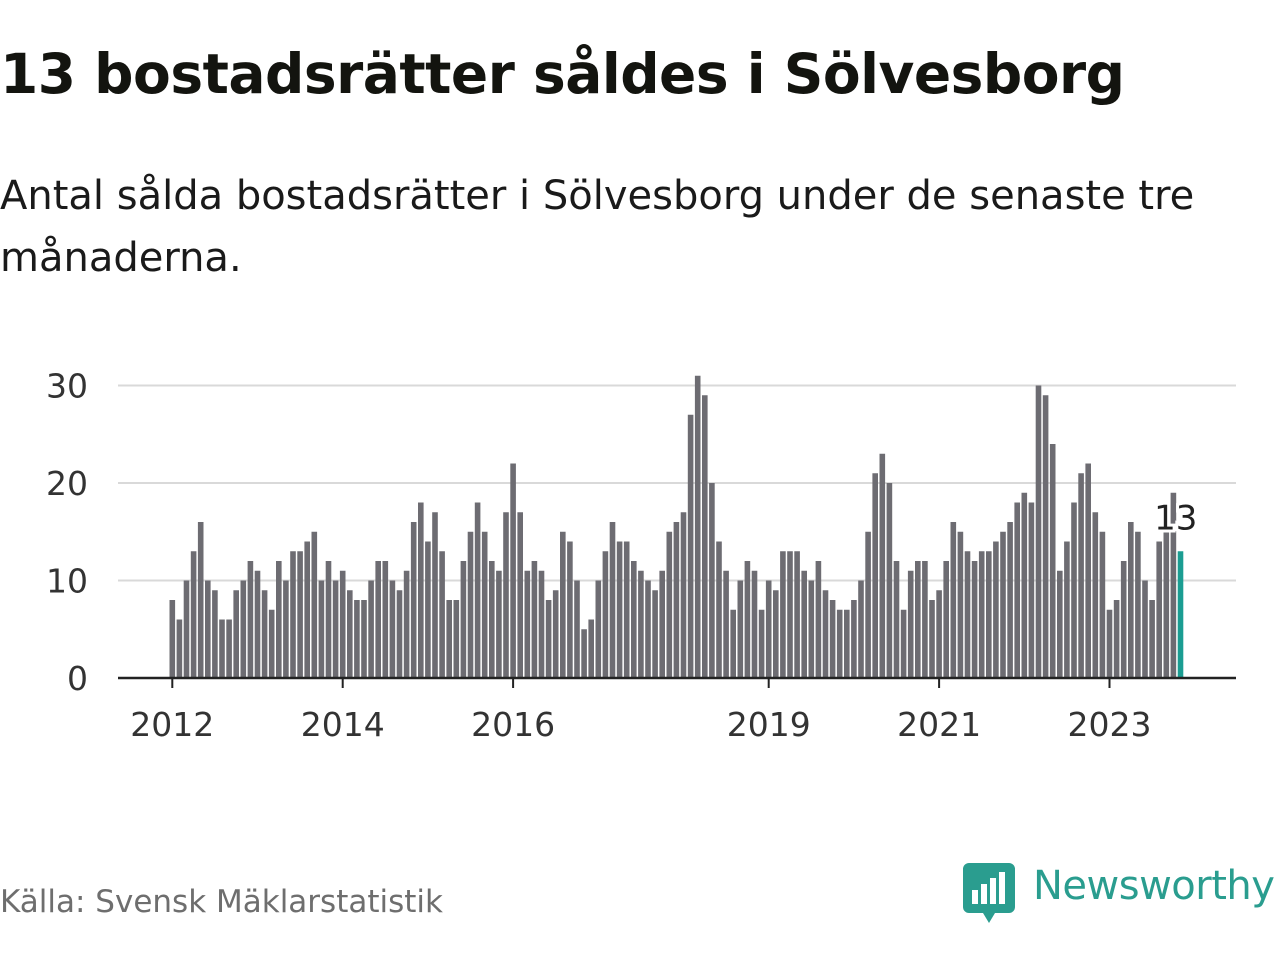 This screenshot has width=1280, height=960. Describe the element at coordinates (172, 724) in the screenshot. I see `x-tick-label: 2012` at that location.